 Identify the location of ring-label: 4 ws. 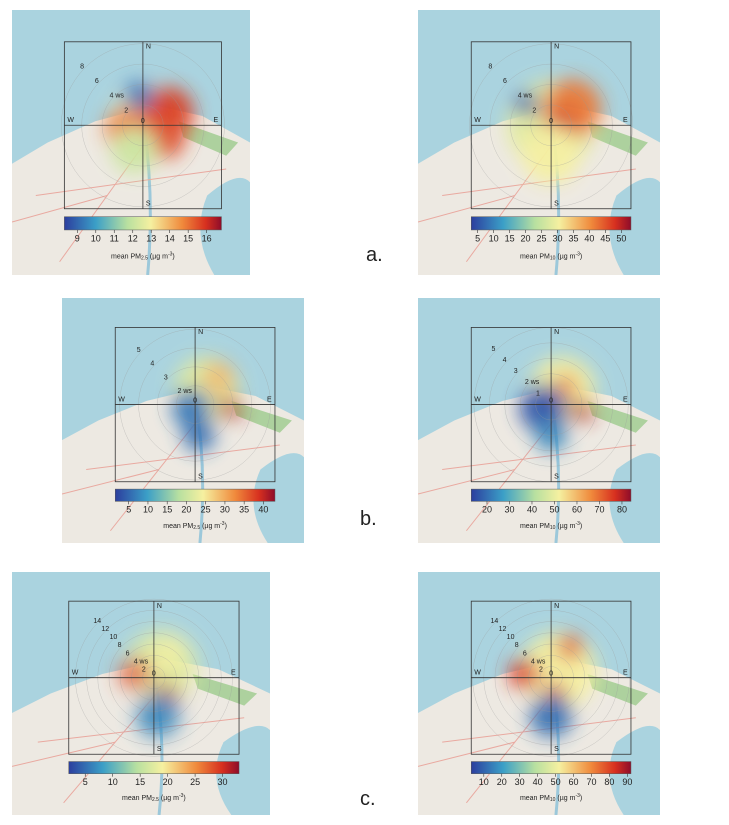
(538, 661).